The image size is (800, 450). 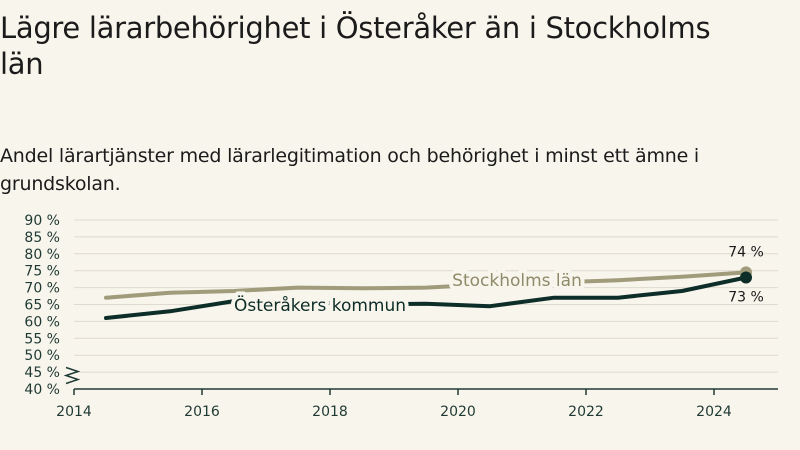 What do you see at coordinates (746, 277) in the screenshot?
I see `series-end-point` at bounding box center [746, 277].